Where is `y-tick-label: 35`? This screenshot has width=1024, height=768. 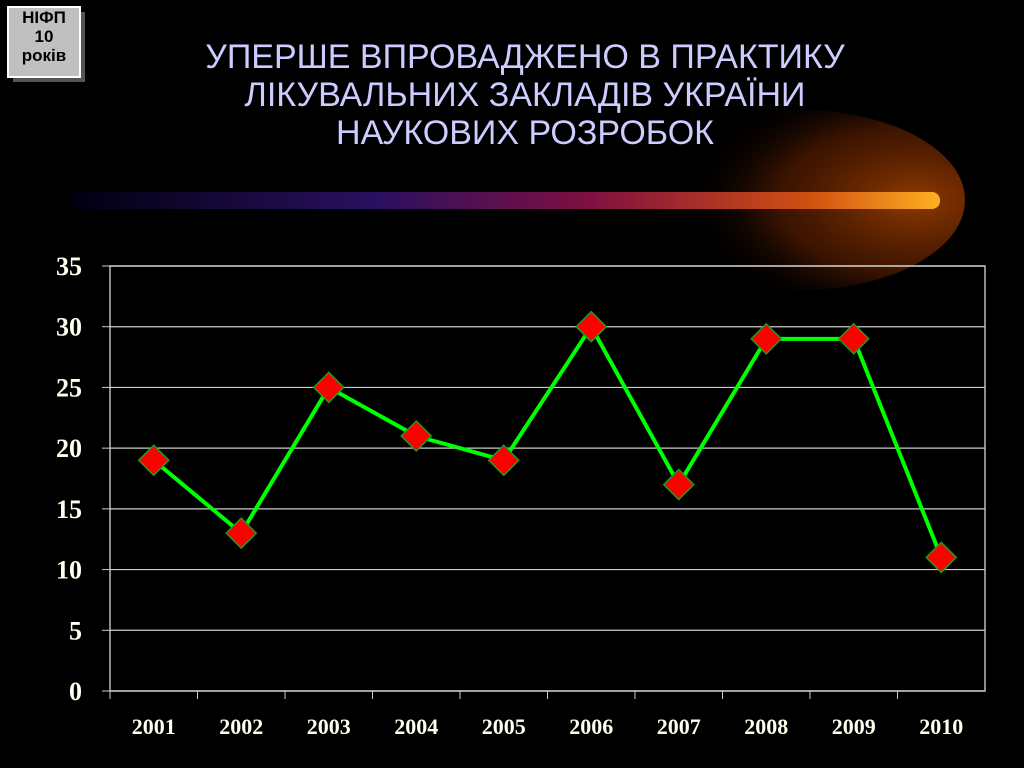
y-tick-label: 35 is located at coordinates (69, 266).